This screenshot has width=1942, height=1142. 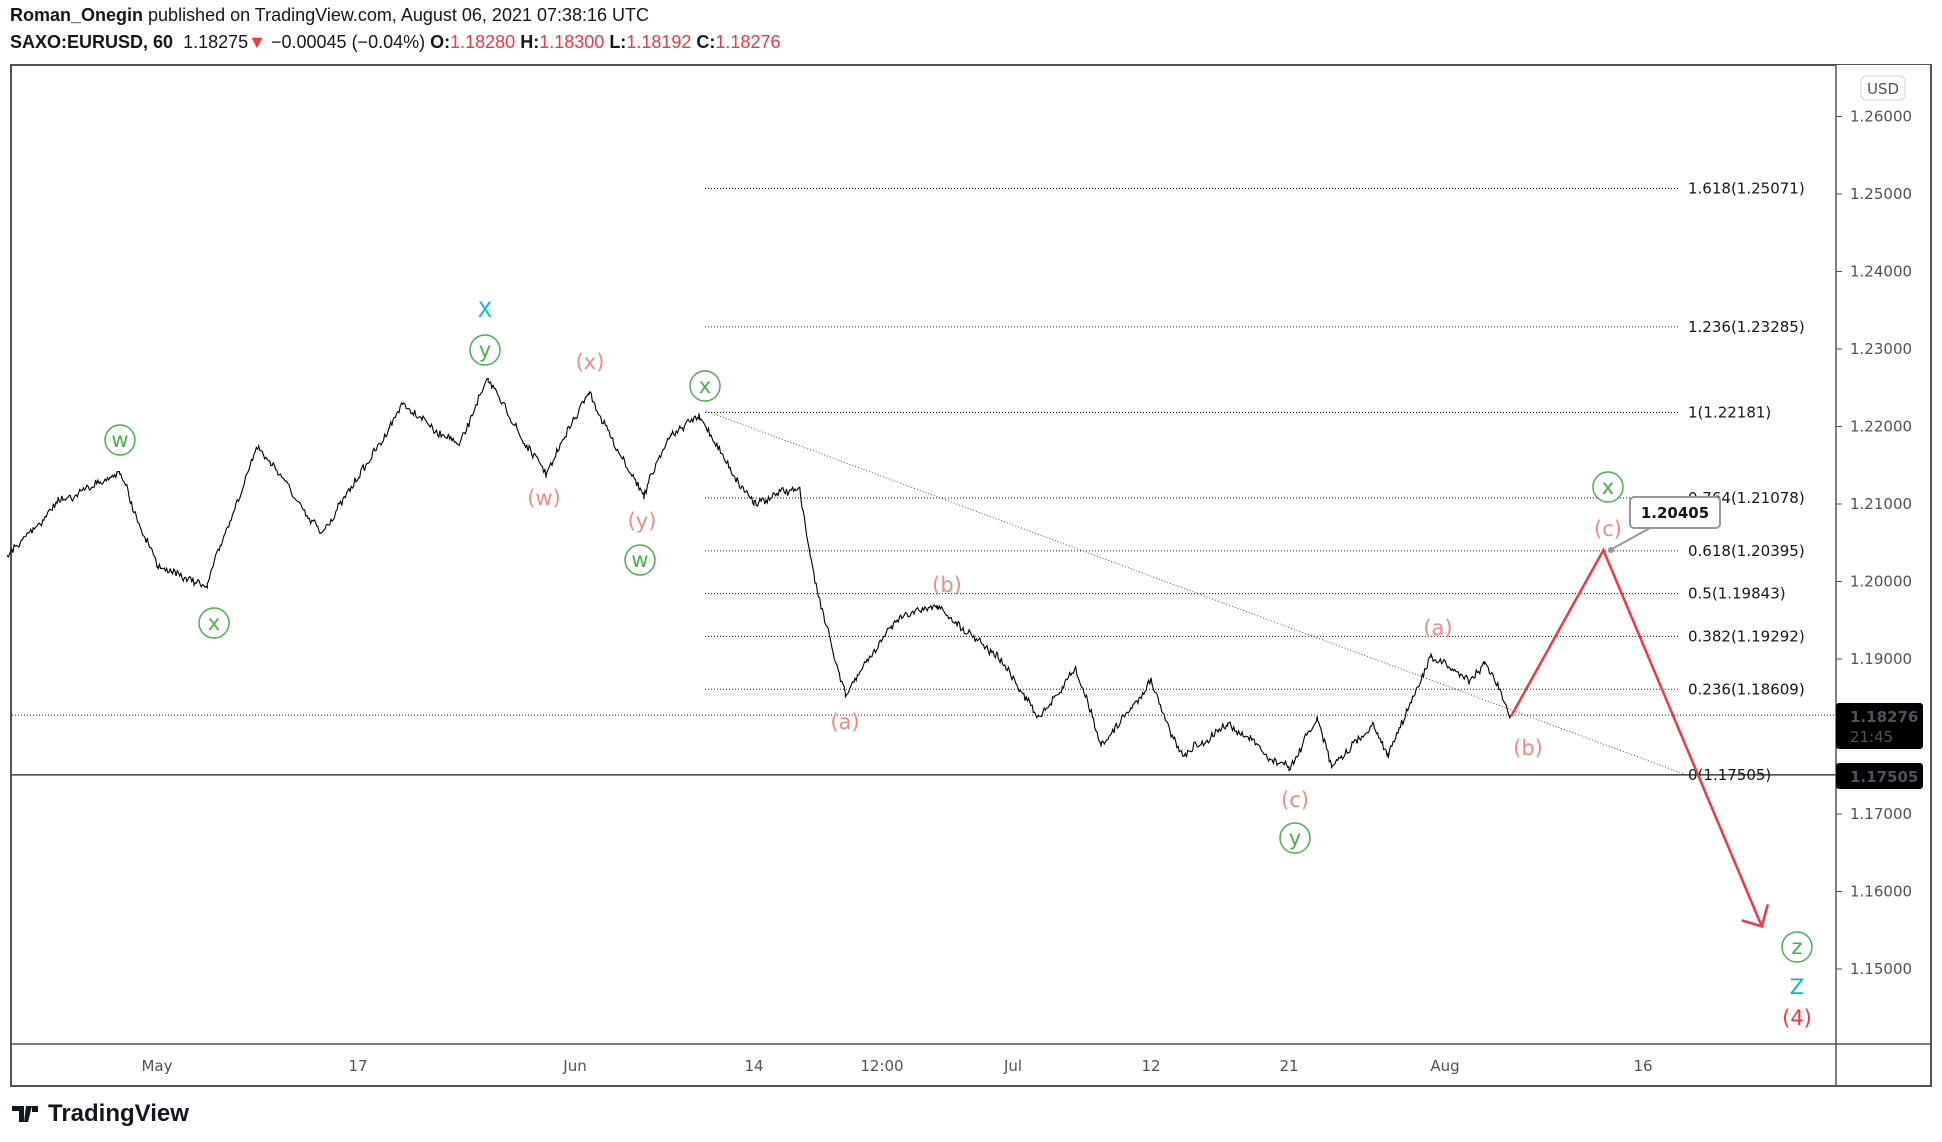 What do you see at coordinates (1746, 551) in the screenshot?
I see `fib-label: 0.618(1.20395)` at bounding box center [1746, 551].